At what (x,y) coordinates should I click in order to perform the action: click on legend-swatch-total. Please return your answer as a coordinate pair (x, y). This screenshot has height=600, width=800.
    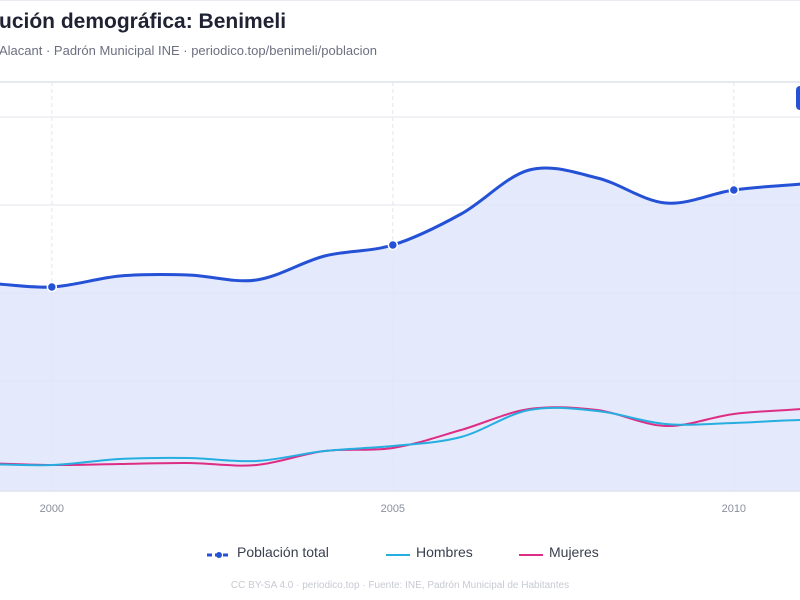
    Looking at the image, I should click on (219, 555).